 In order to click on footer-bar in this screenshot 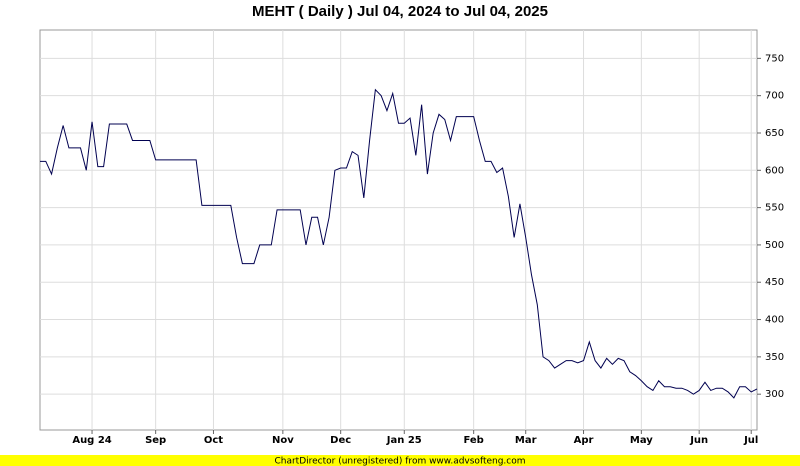, I will do `click(400, 460)`.